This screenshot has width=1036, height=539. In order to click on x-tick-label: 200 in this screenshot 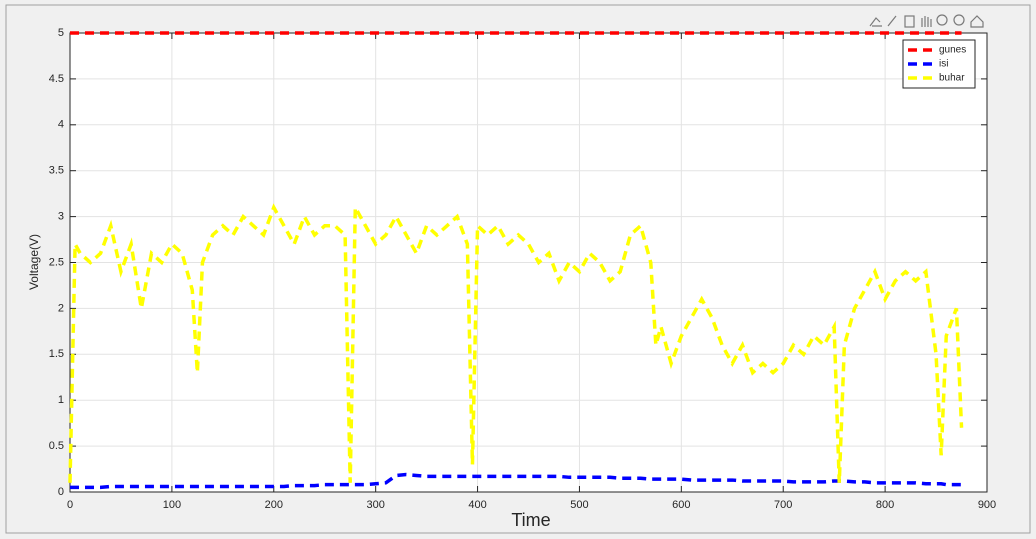, I will do `click(274, 505)`.